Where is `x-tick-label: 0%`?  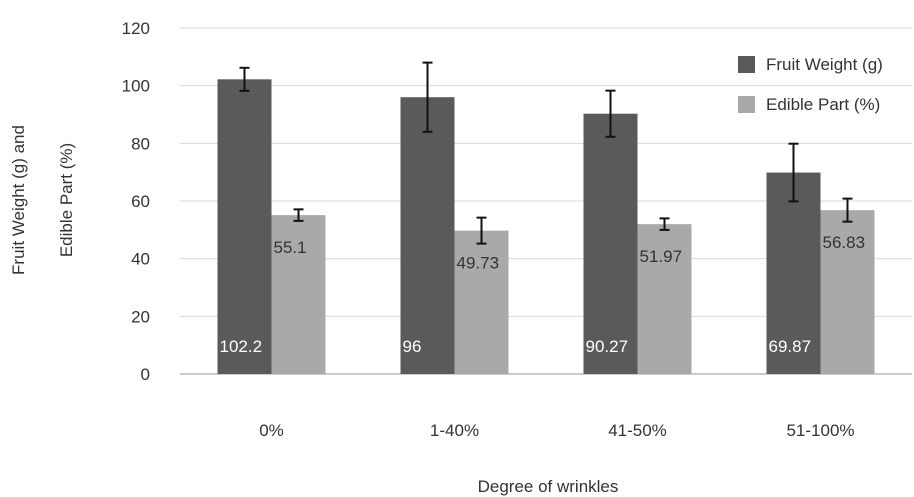
x-tick-label: 0% is located at coordinates (271, 430).